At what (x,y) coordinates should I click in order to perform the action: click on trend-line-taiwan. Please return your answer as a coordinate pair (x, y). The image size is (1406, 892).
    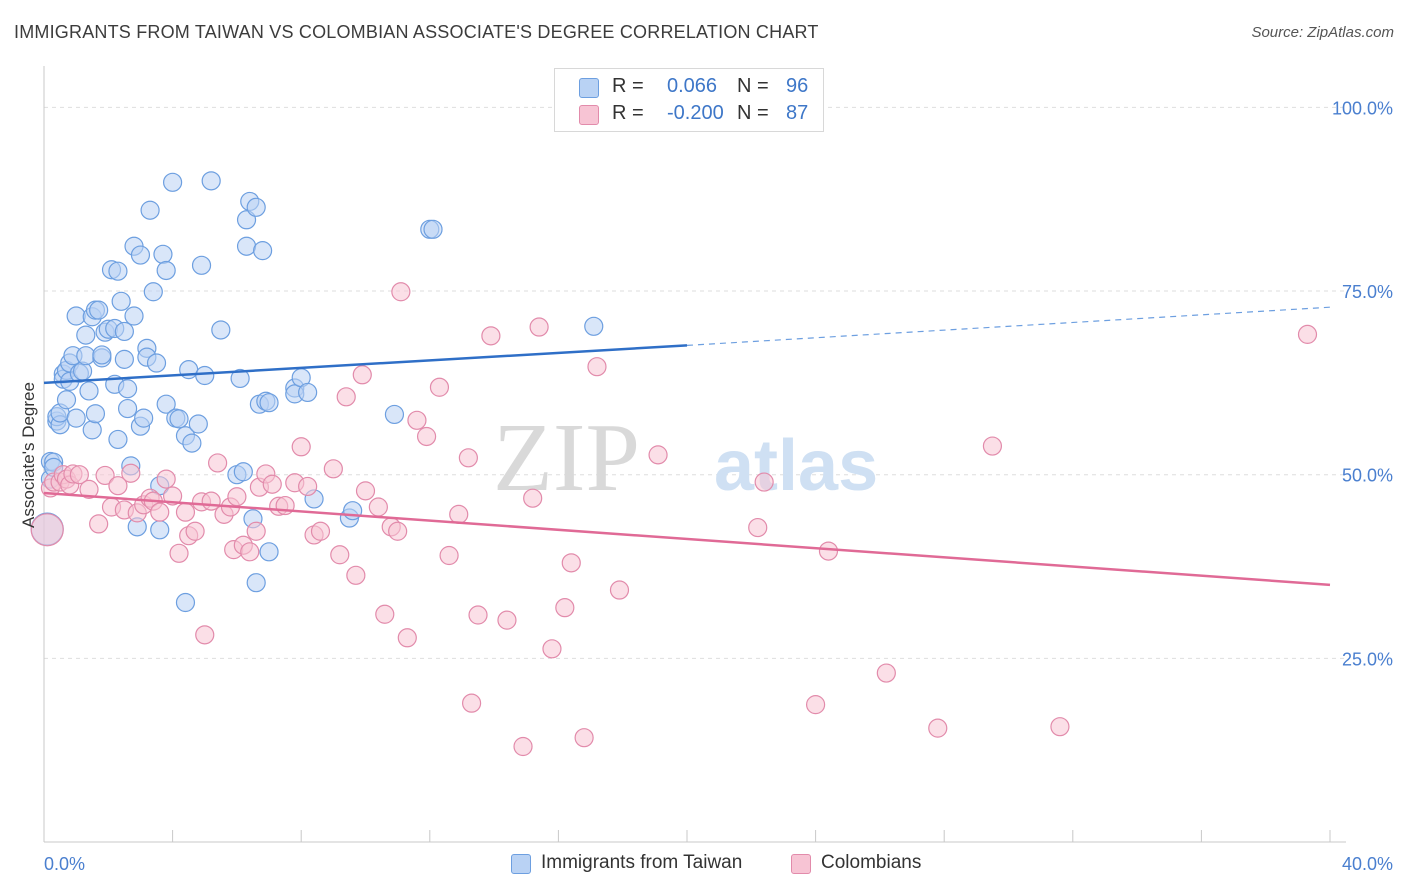
    Looking at the image, I should click on (365, 364).